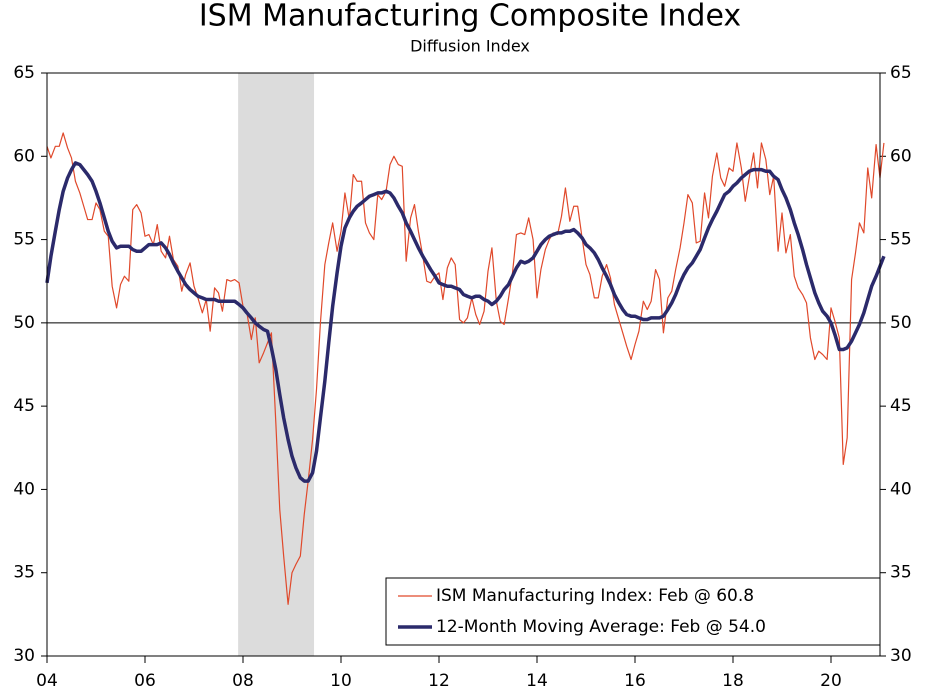  What do you see at coordinates (901, 656) in the screenshot?
I see `y2-tick-label: 30` at bounding box center [901, 656].